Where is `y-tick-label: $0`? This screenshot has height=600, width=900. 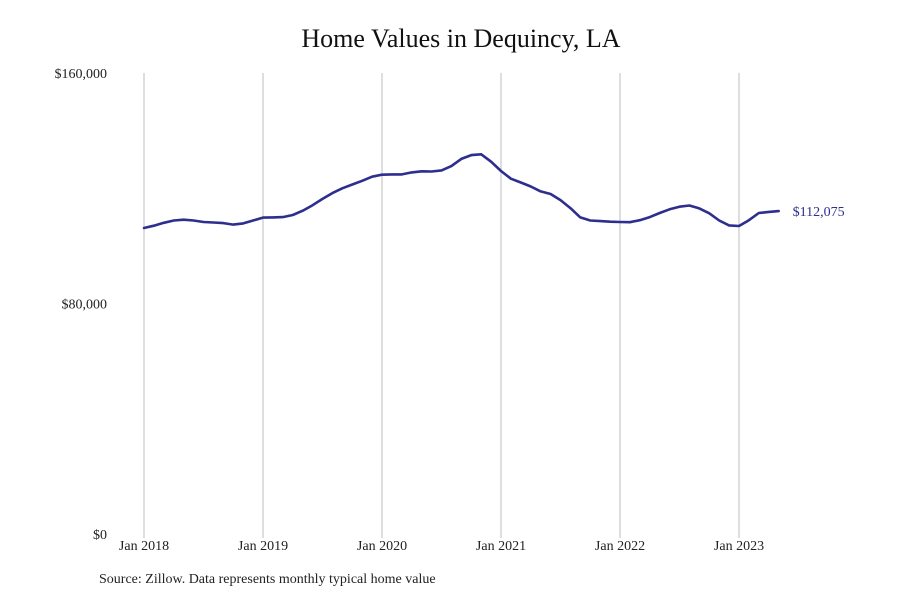 y-tick-label: $0 is located at coordinates (100, 535).